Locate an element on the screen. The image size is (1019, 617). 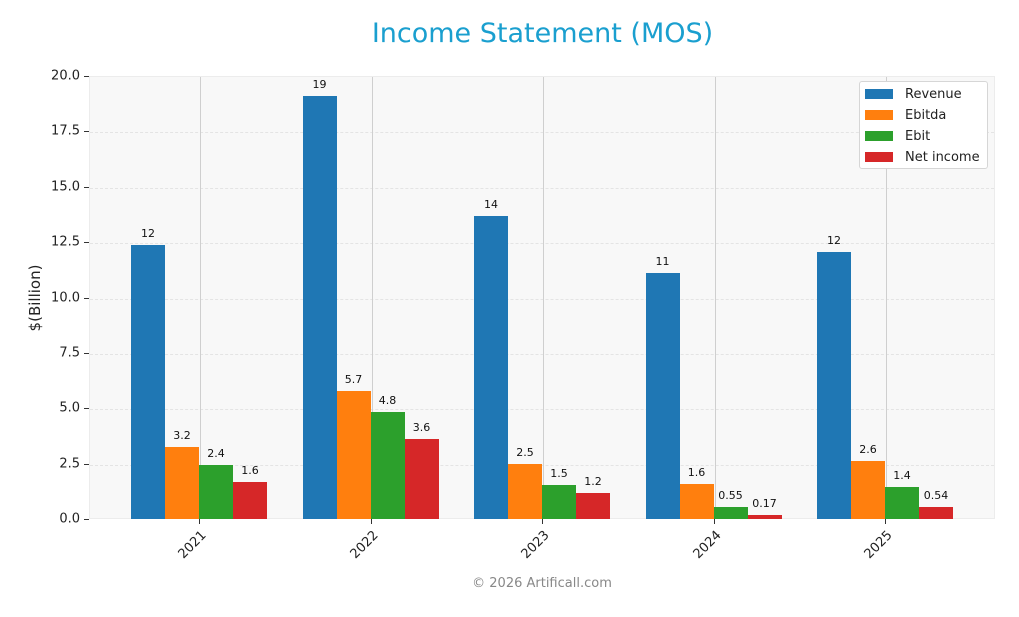
y-tick-label: 15.0 is located at coordinates (65, 187).